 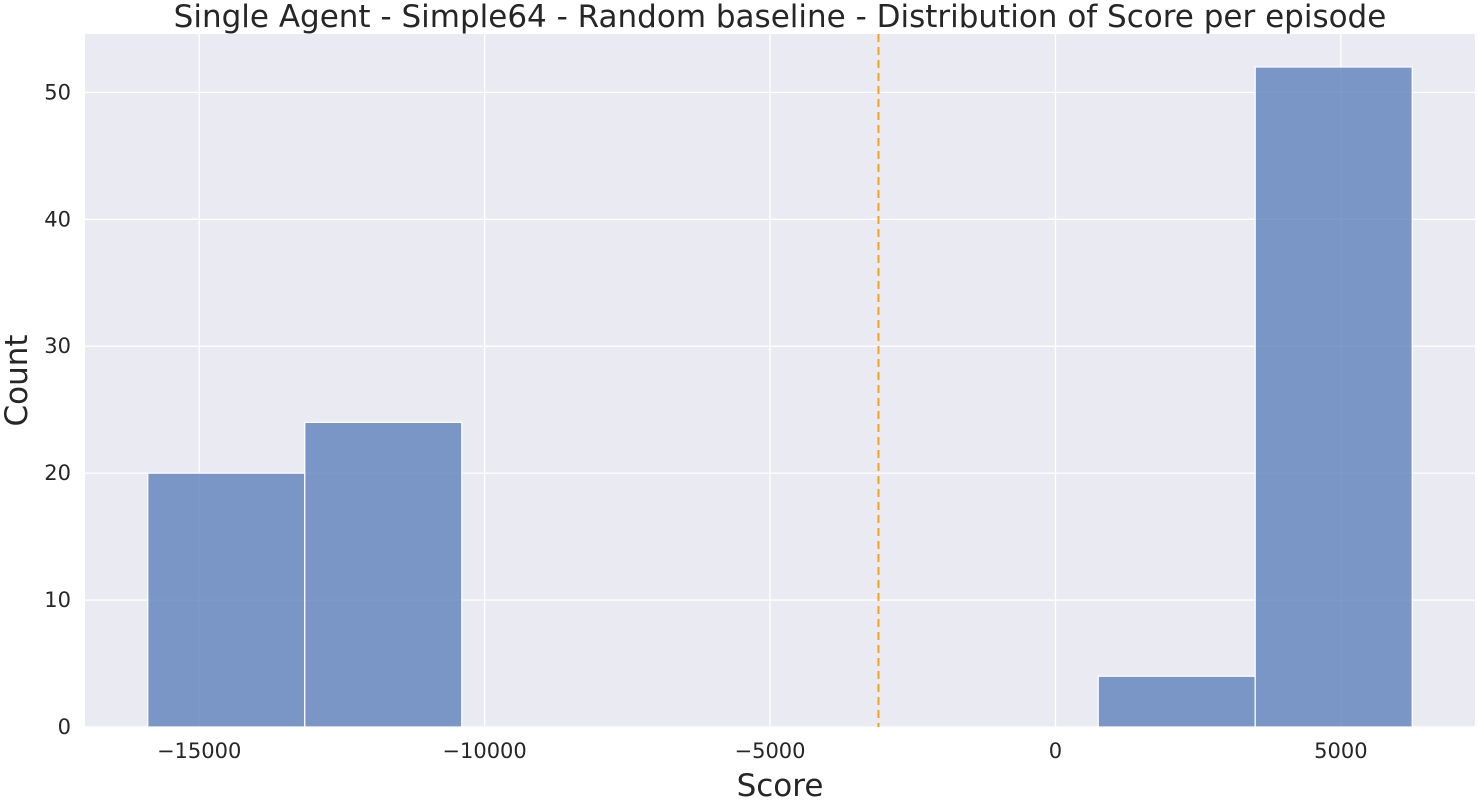 I want to click on x-tick-label: −15000, so click(x=199, y=751).